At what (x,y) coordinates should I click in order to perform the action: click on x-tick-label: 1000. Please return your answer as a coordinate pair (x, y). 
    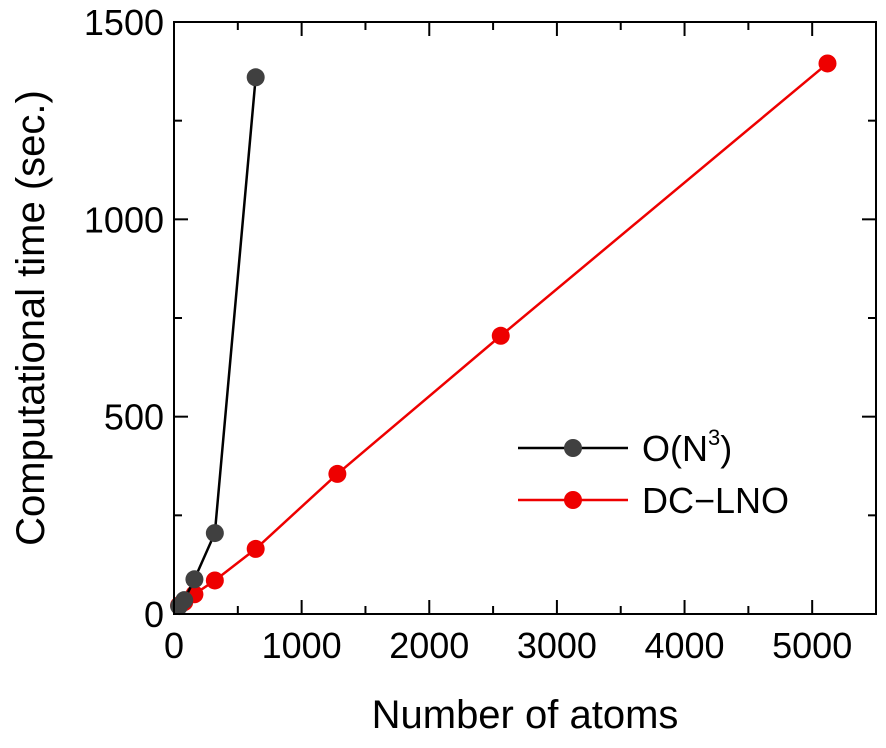
    Looking at the image, I should click on (302, 645).